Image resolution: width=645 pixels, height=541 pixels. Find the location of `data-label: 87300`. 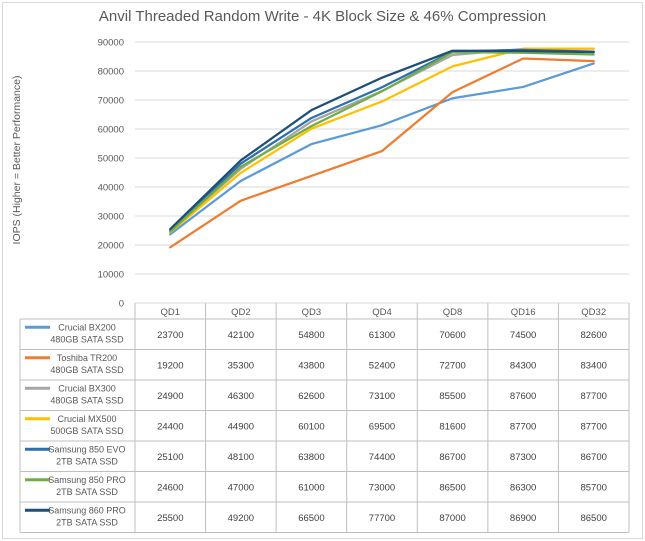

data-label: 87300 is located at coordinates (523, 457).